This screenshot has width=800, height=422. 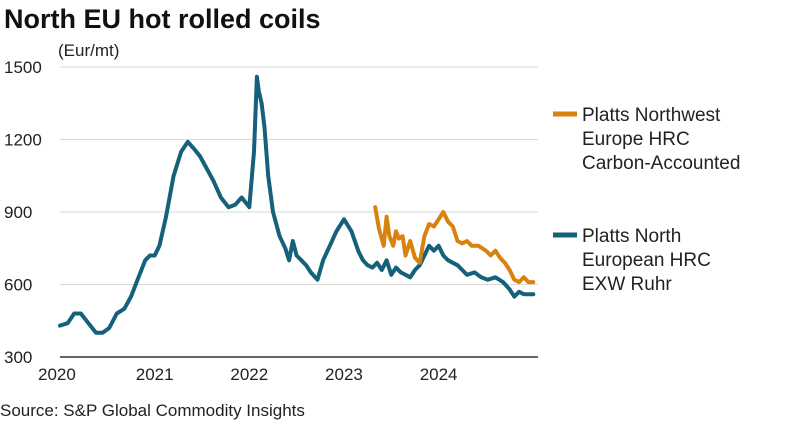 I want to click on legend-label-line-2: European HRC, so click(x=646, y=260).